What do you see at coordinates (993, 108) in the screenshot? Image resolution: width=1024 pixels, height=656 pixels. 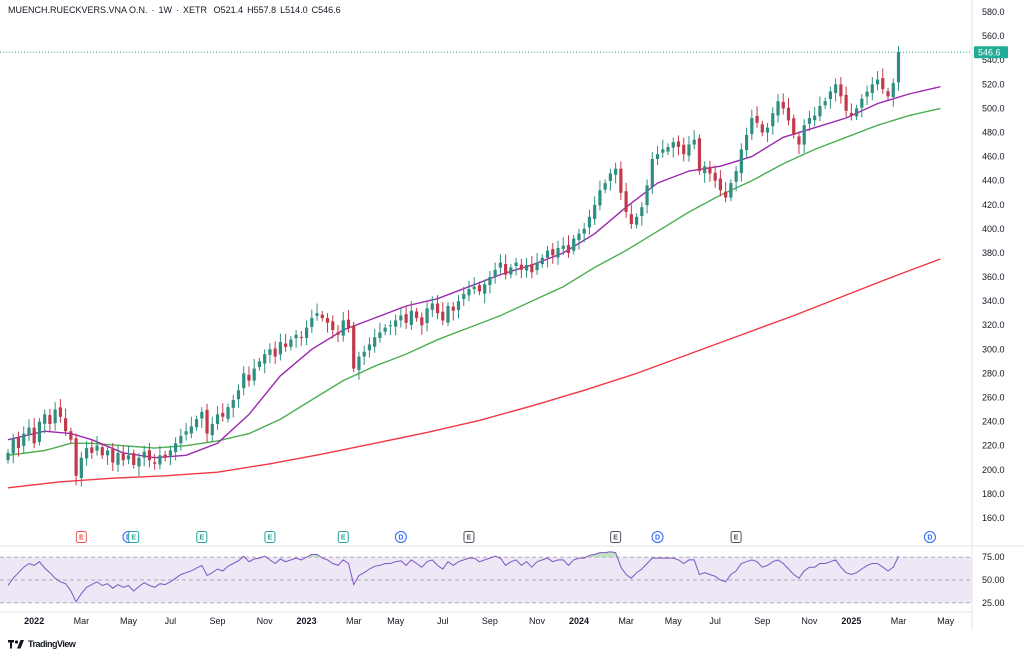 I see `price-tick-label: 500.0` at bounding box center [993, 108].